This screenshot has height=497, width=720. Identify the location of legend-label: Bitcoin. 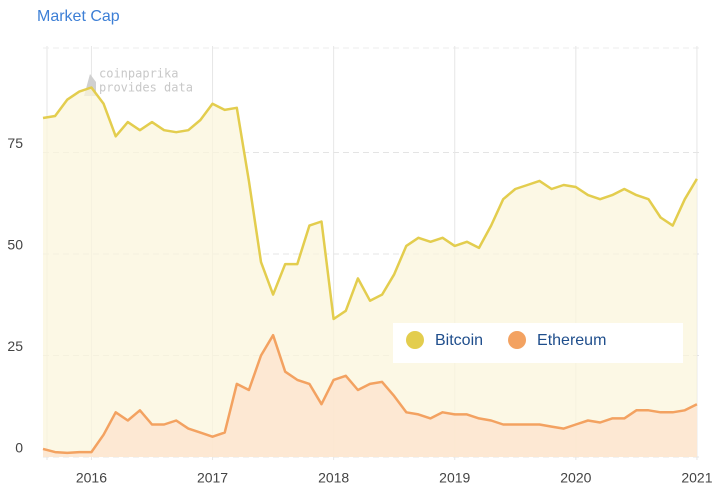
(459, 340).